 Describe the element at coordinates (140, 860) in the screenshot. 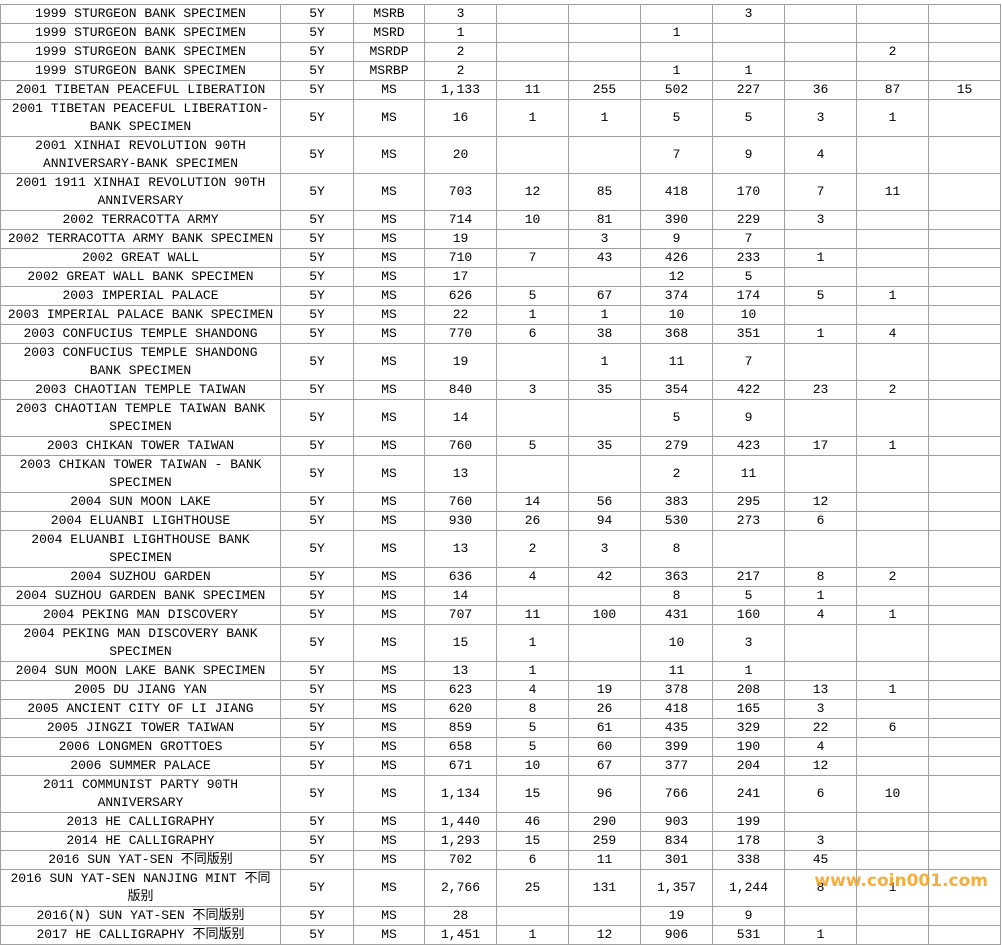

I see `coin-name-cell: 2016 SUN YAT-SEN 不同版别` at that location.